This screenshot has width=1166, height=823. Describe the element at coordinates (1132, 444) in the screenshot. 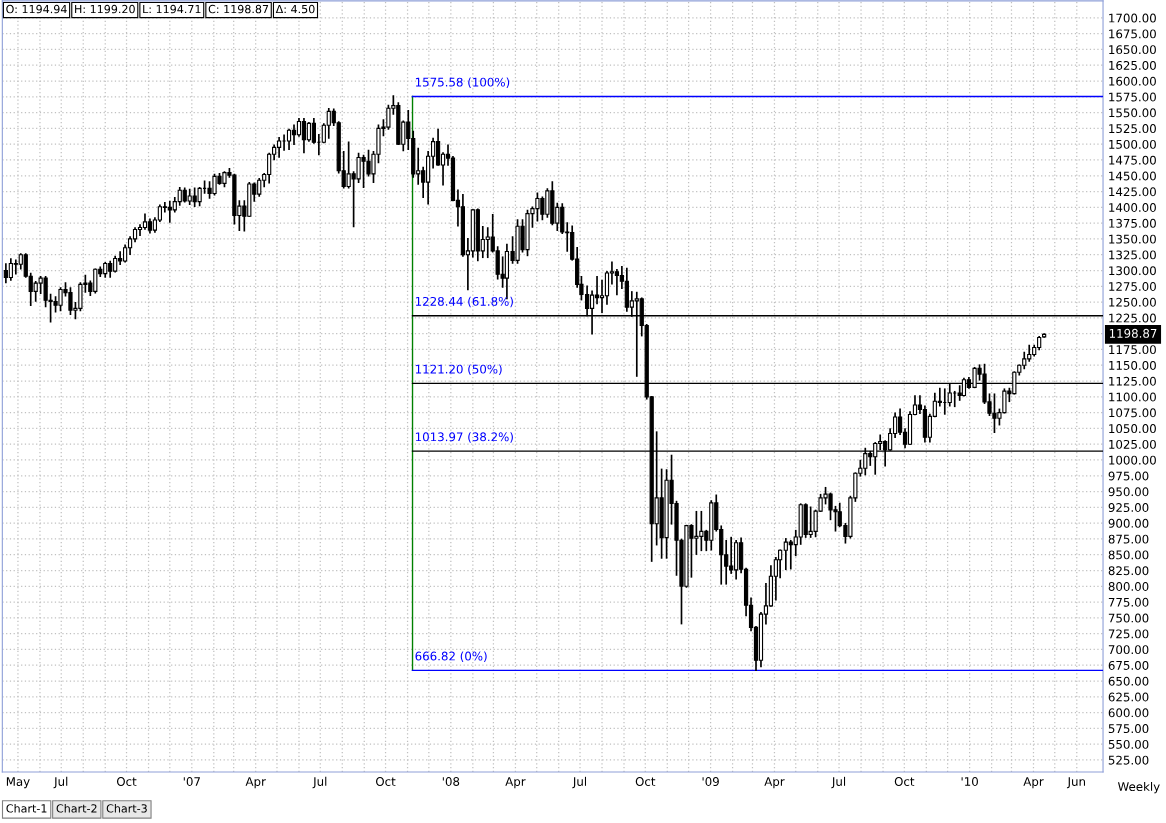

I see `y-tick-label: 1025.00` at that location.